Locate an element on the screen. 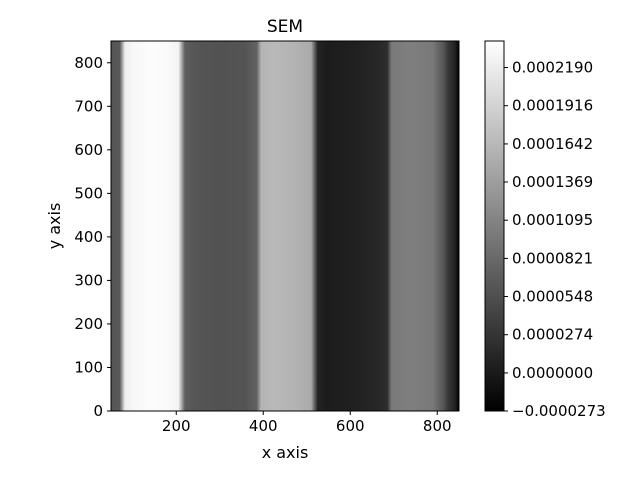 The height and width of the screenshot is (480, 640). y-tick-label: 300 is located at coordinates (88, 280).